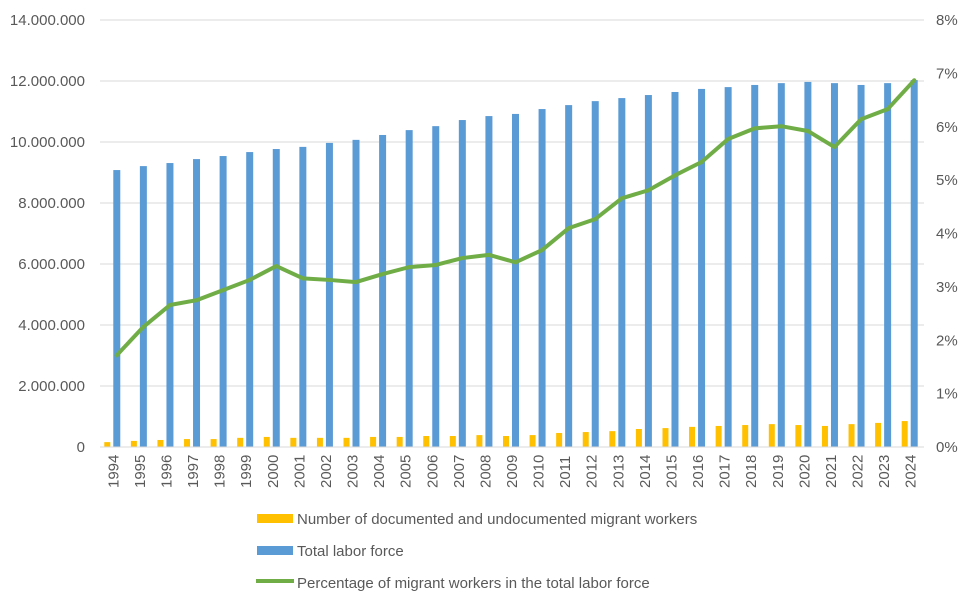 The height and width of the screenshot is (605, 967). I want to click on line-point-1997, so click(196, 300).